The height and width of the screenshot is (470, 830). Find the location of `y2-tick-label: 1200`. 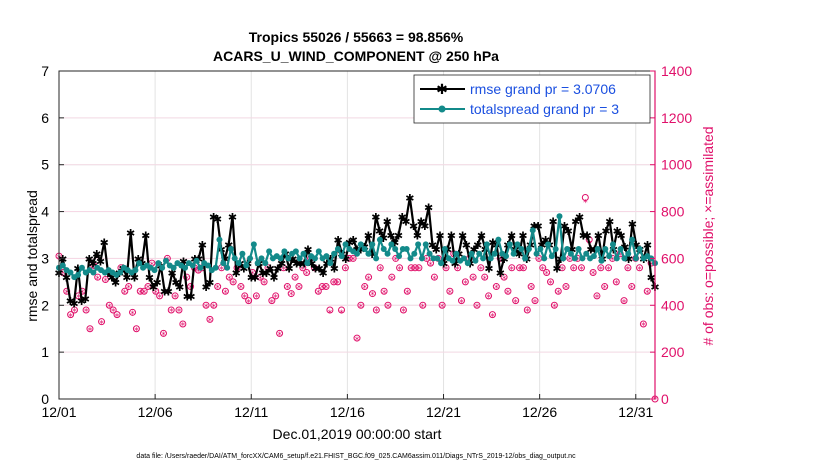

y2-tick-label: 1200 is located at coordinates (676, 118).